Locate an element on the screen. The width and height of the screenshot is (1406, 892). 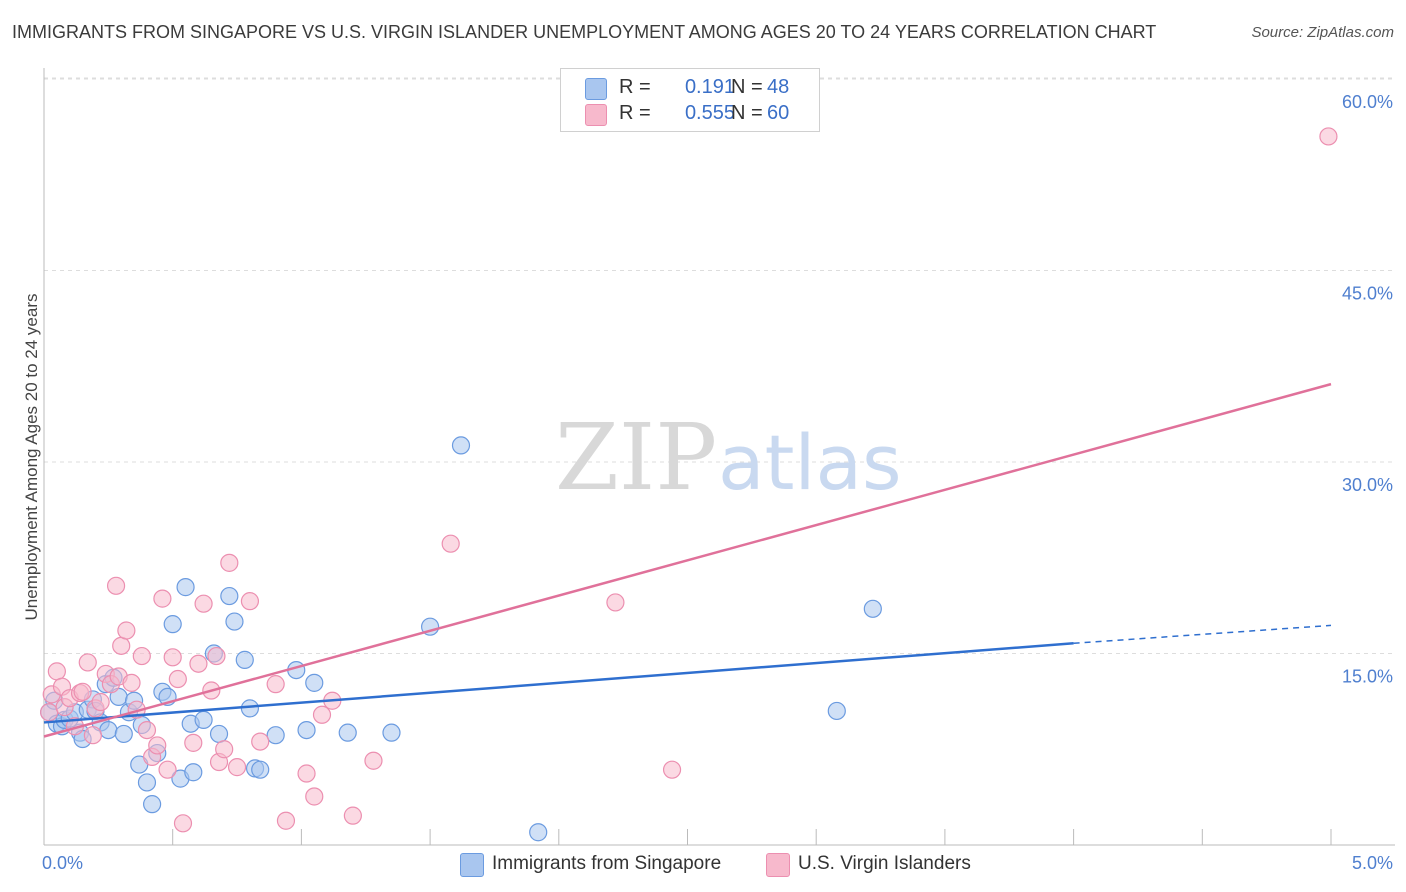
bottom-legend-swatch-virgin-islanders is located at coordinates (778, 865).